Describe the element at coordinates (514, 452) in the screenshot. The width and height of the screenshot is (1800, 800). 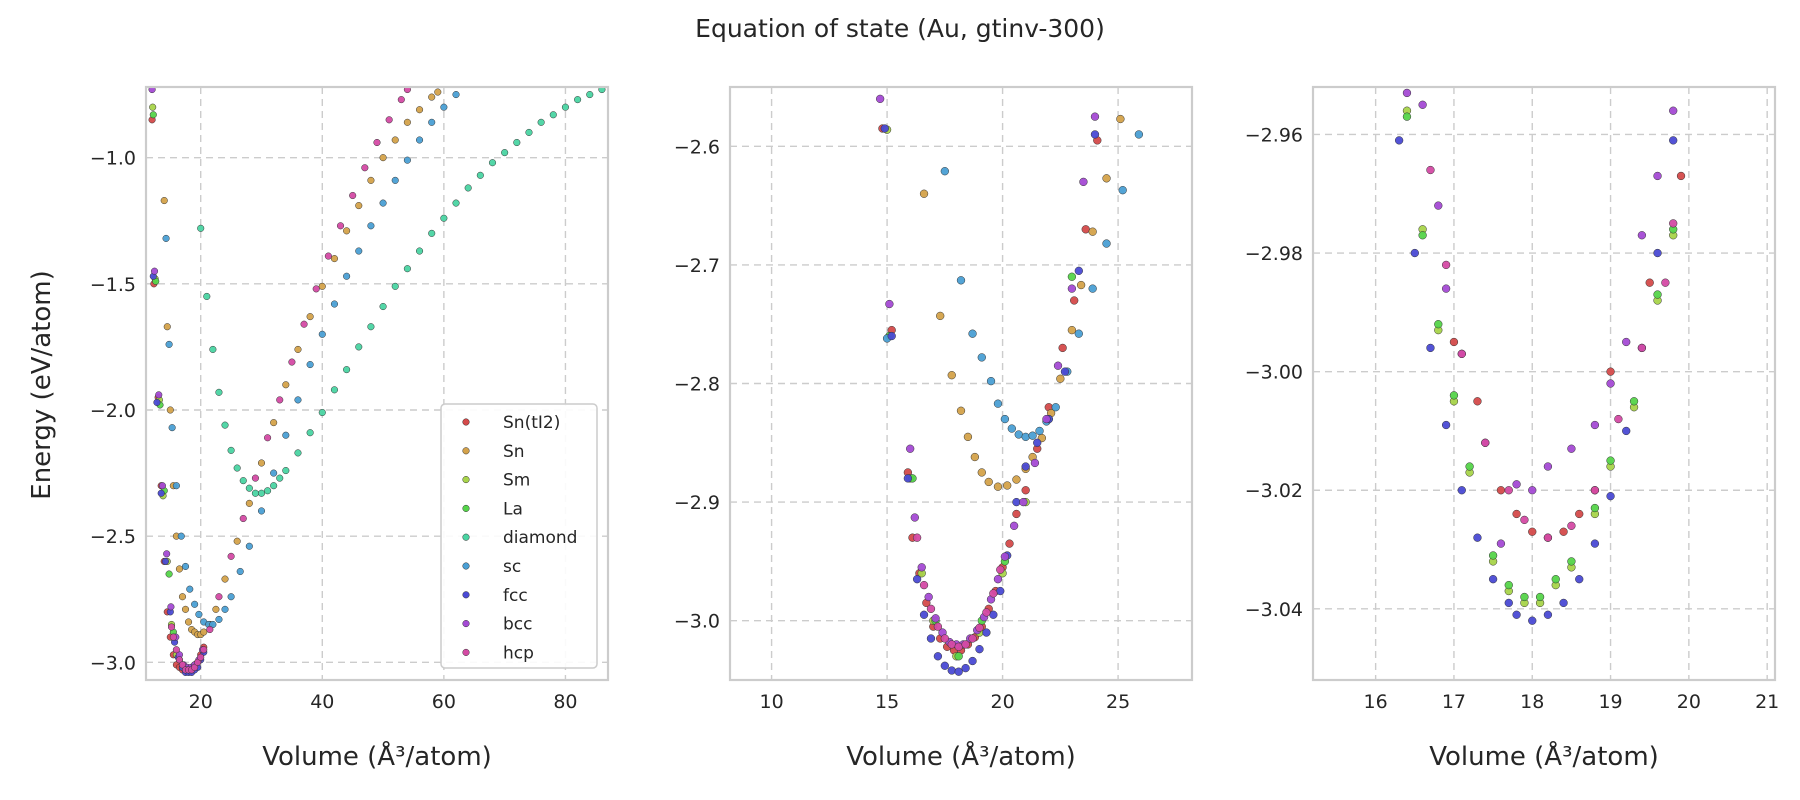
I see `legend-label: Sn` at that location.